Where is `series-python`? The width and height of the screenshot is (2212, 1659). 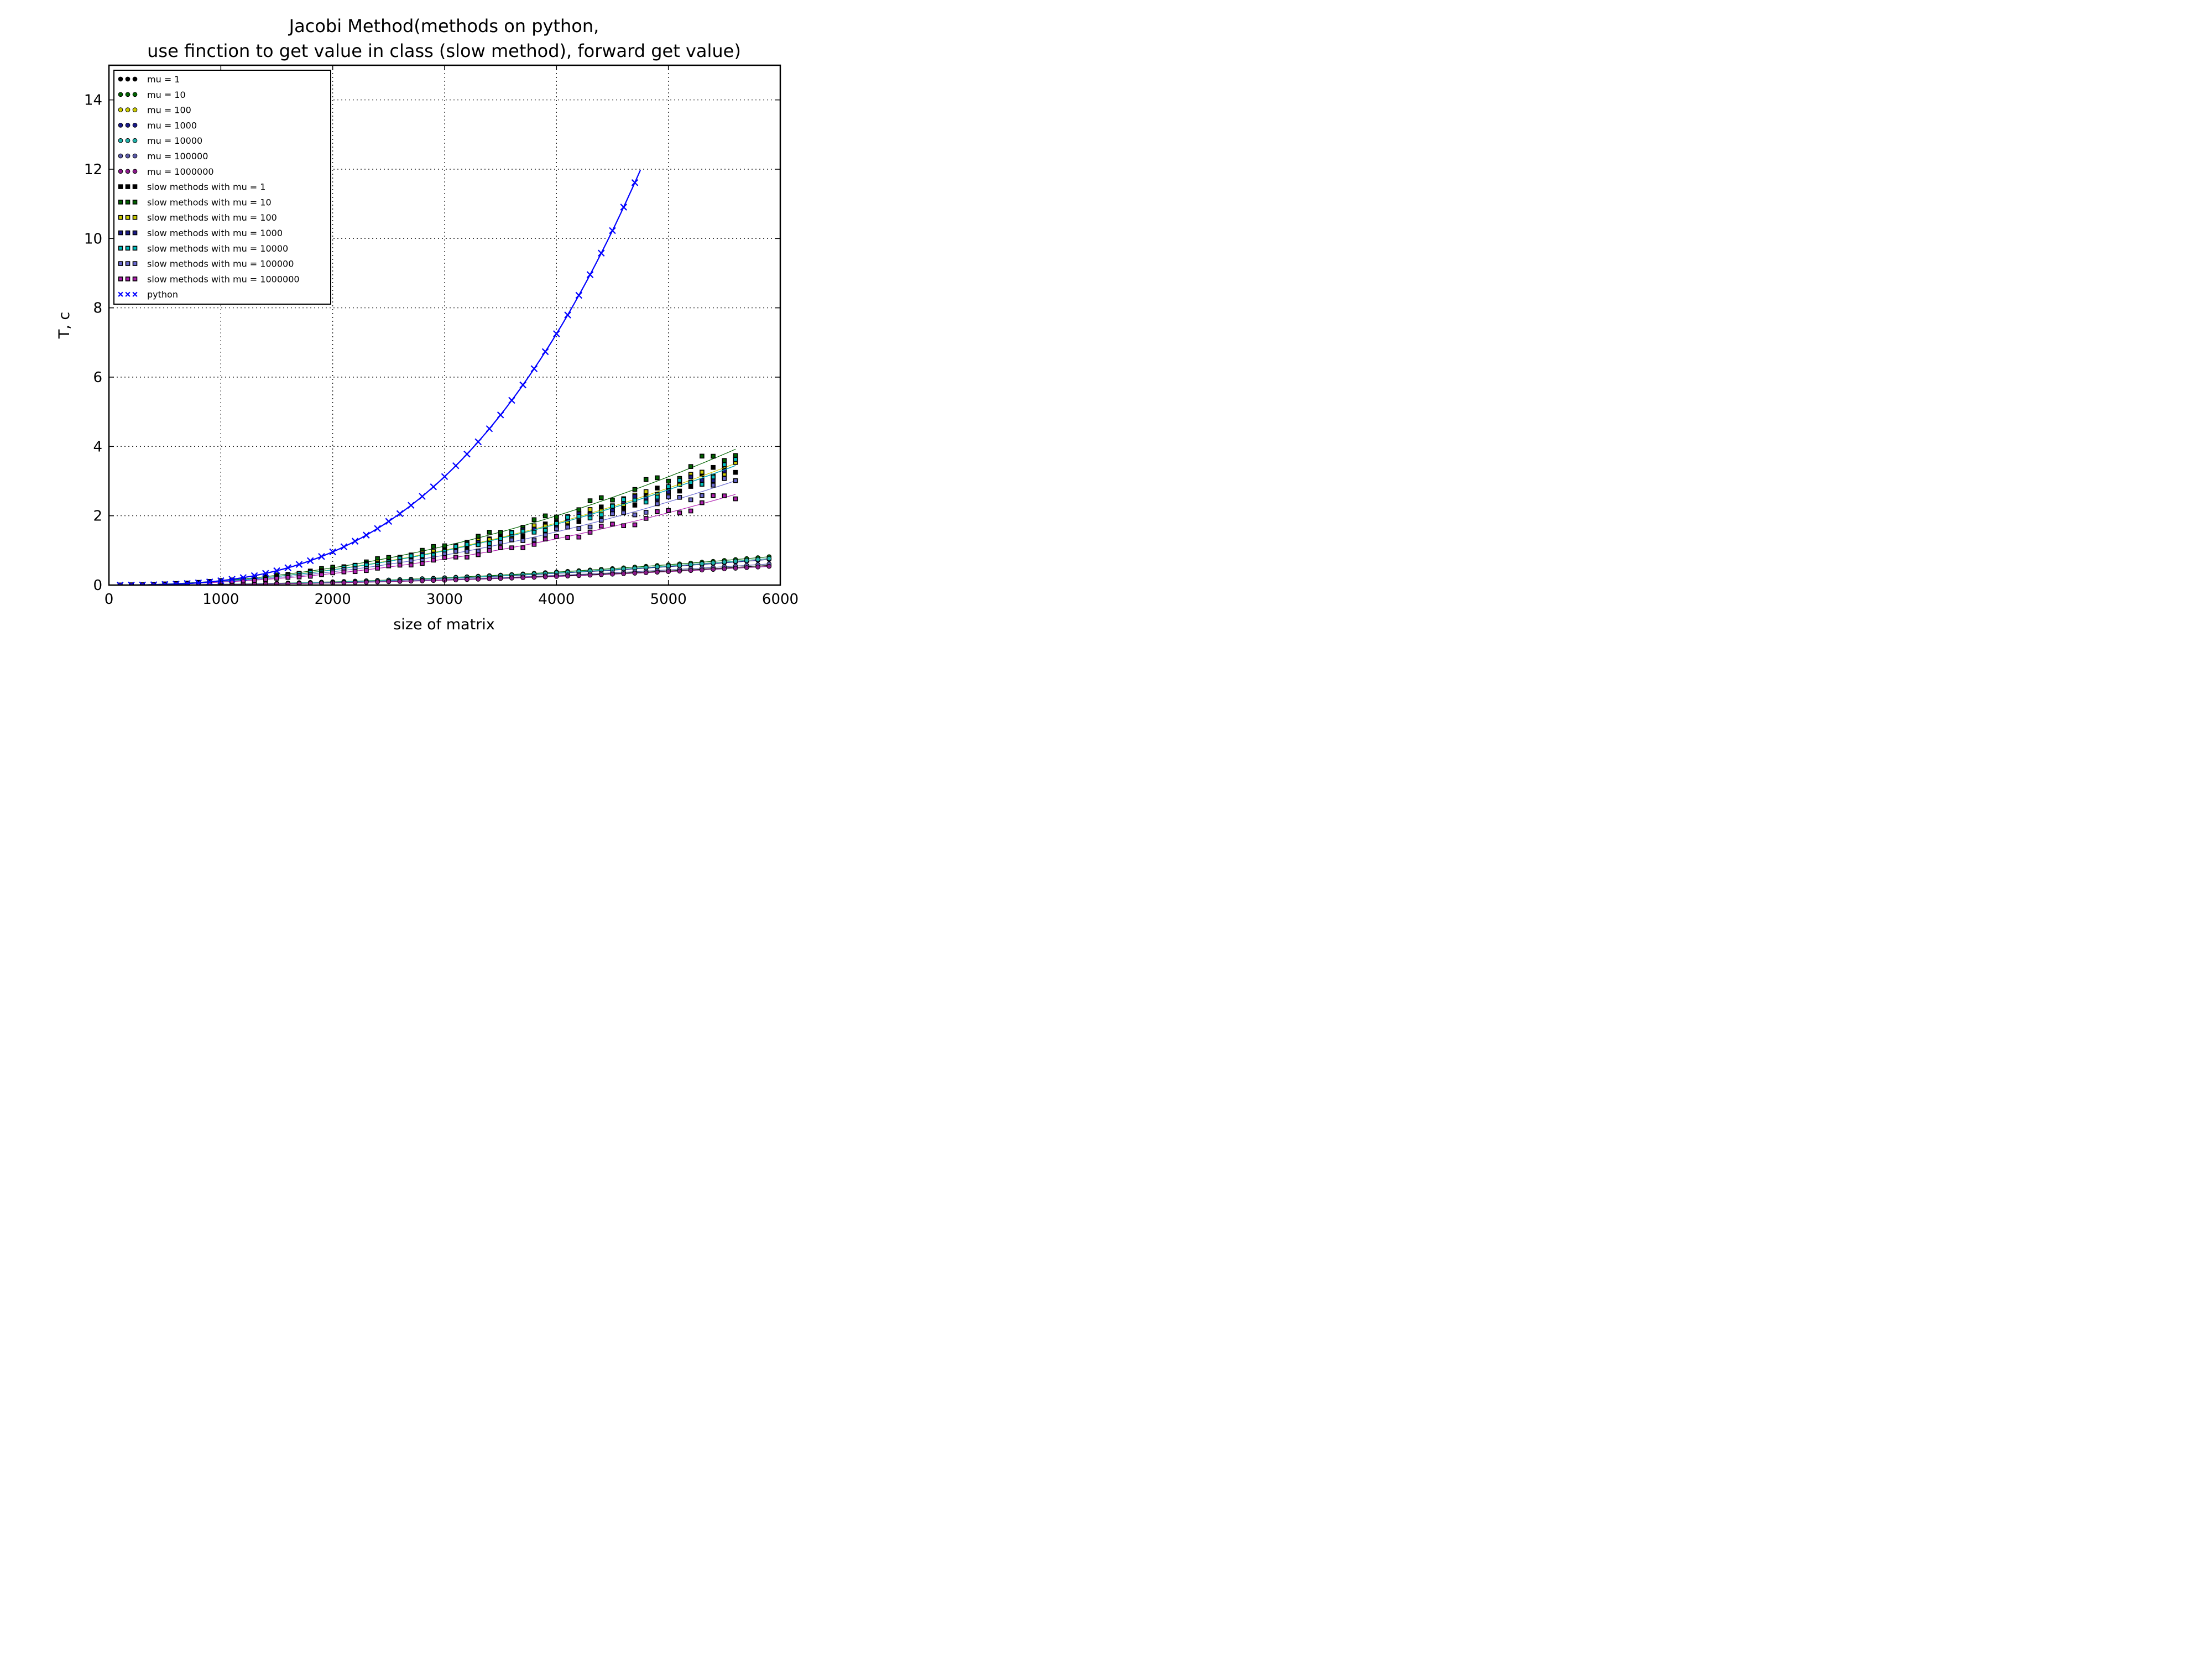
series-python is located at coordinates (378, 377).